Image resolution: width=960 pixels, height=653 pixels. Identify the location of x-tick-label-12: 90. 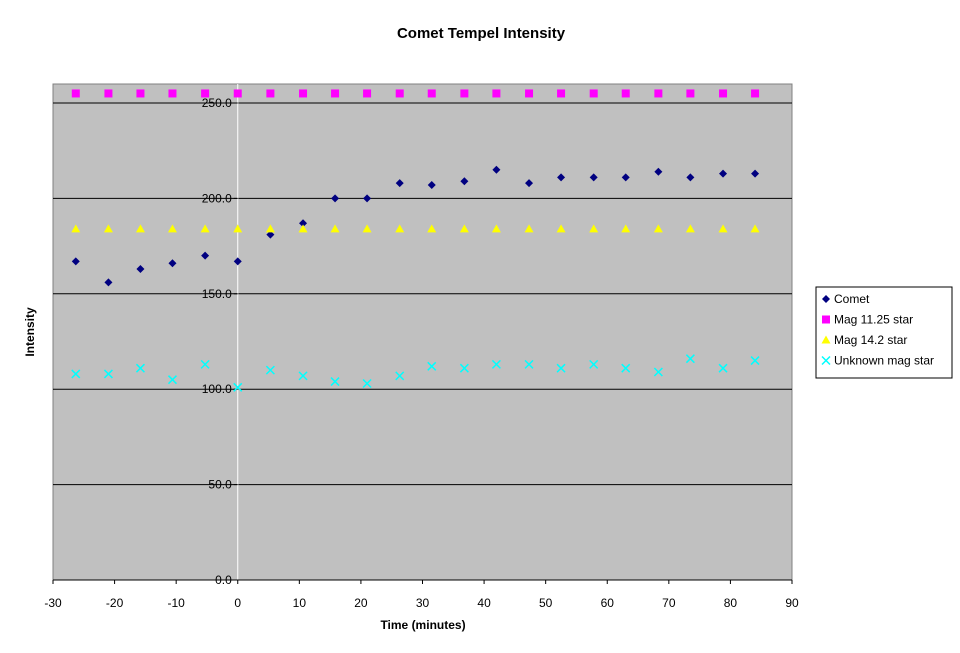
(792, 603).